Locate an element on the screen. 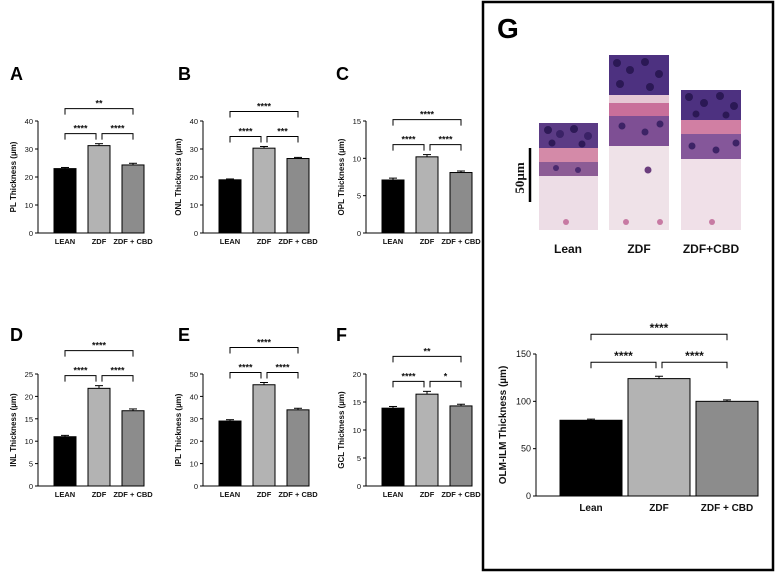 This screenshot has height=573, width=777. image-label-zdf: ZDF is located at coordinates (638, 249).